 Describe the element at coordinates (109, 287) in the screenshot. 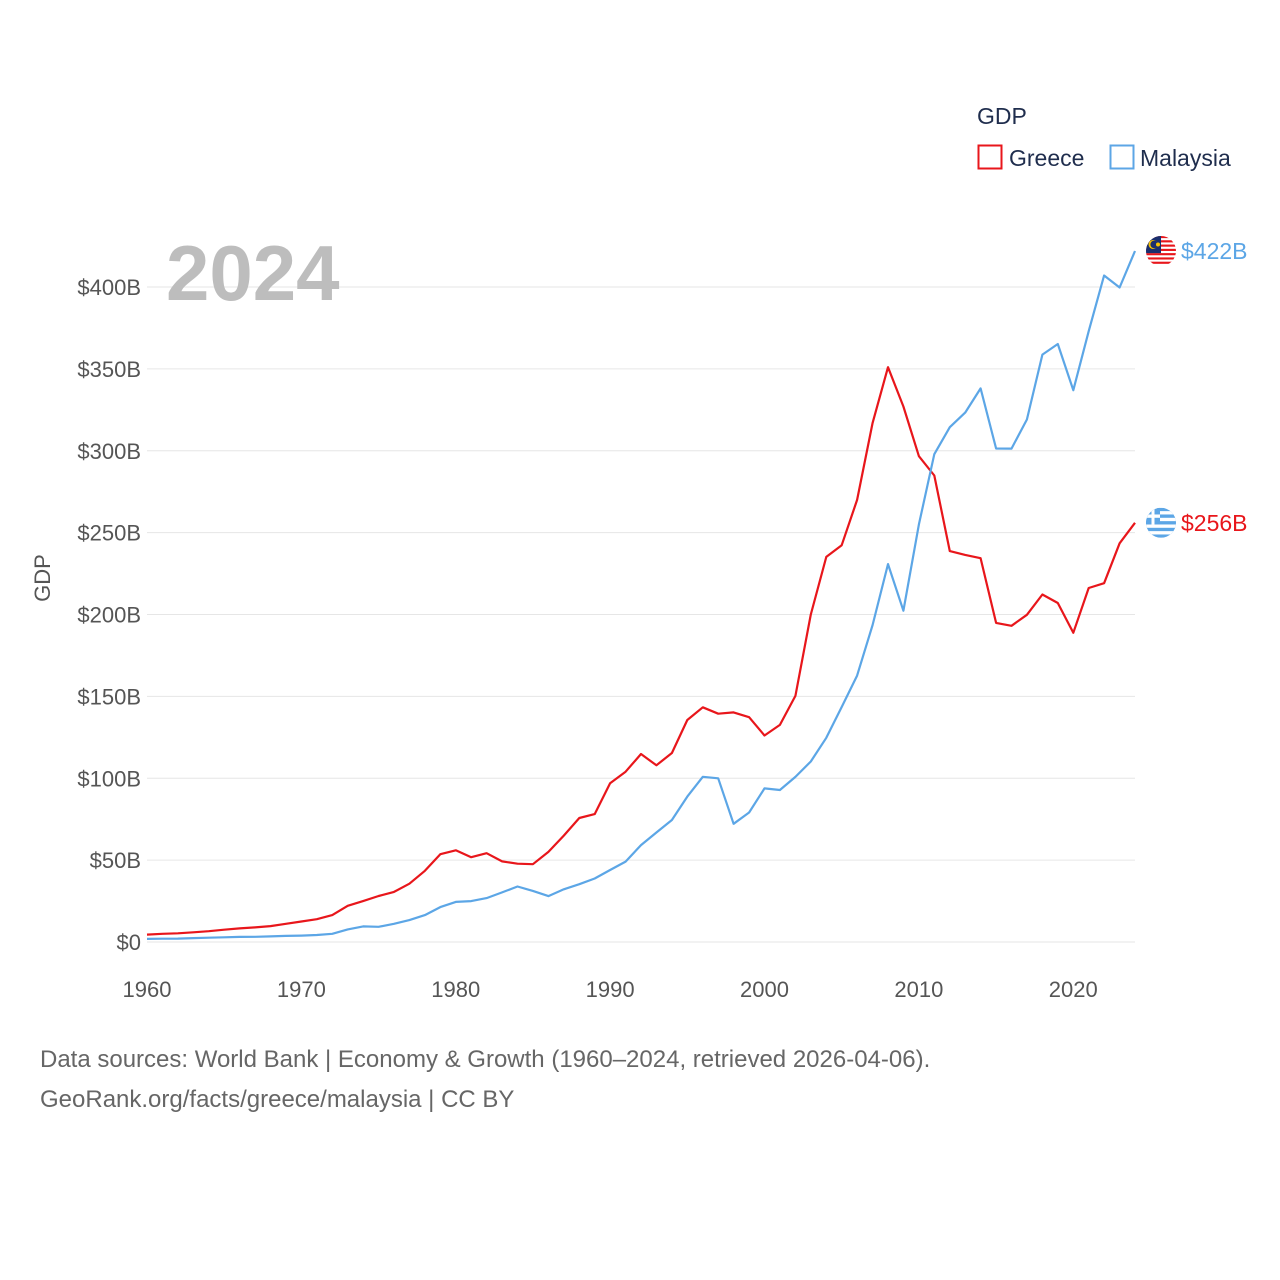

I see `y-tick-label: $400B` at that location.